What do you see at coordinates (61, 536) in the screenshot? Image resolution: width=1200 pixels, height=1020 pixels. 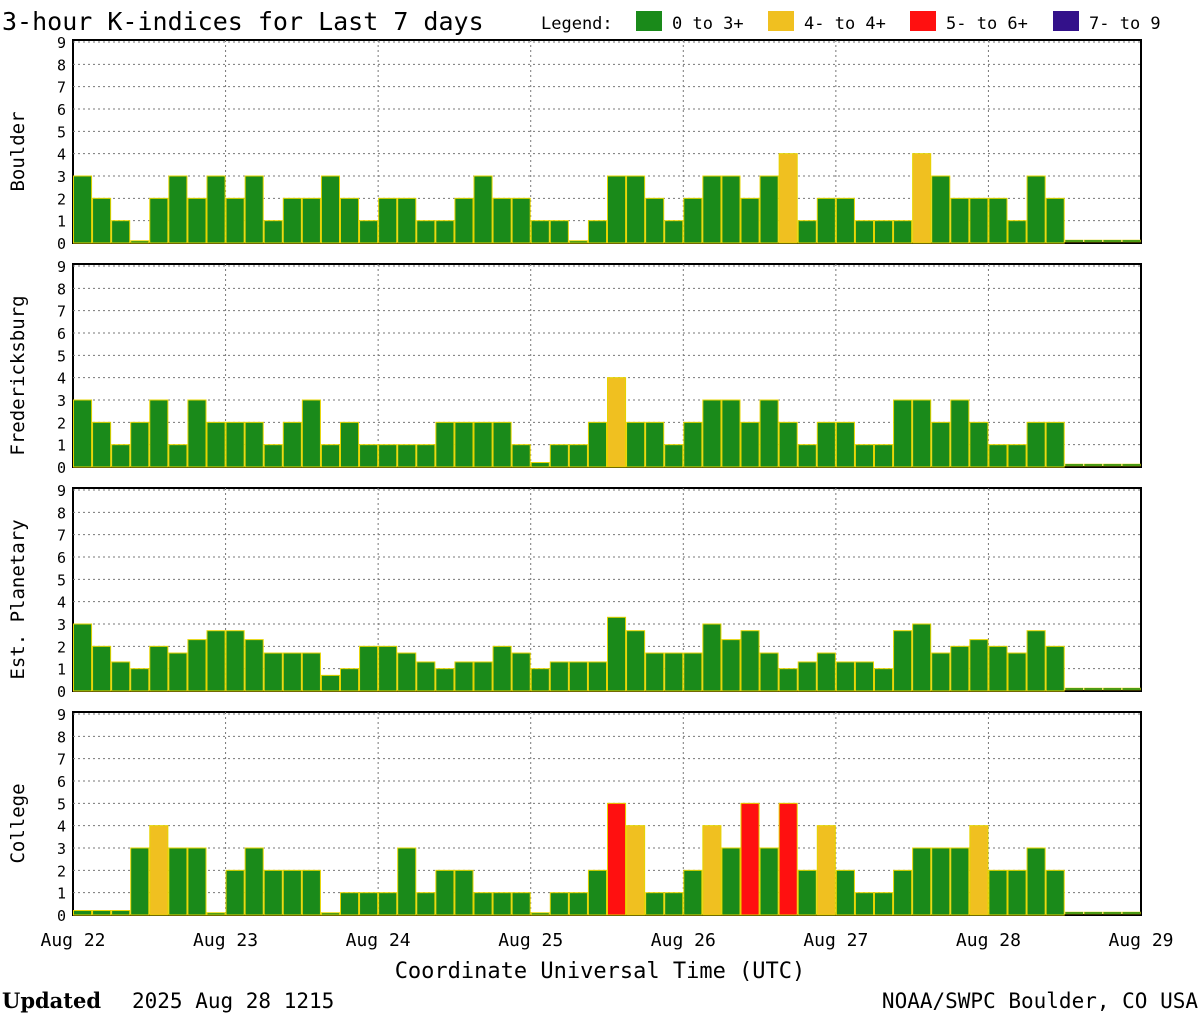 I see `y-tick-label: 7` at bounding box center [61, 536].